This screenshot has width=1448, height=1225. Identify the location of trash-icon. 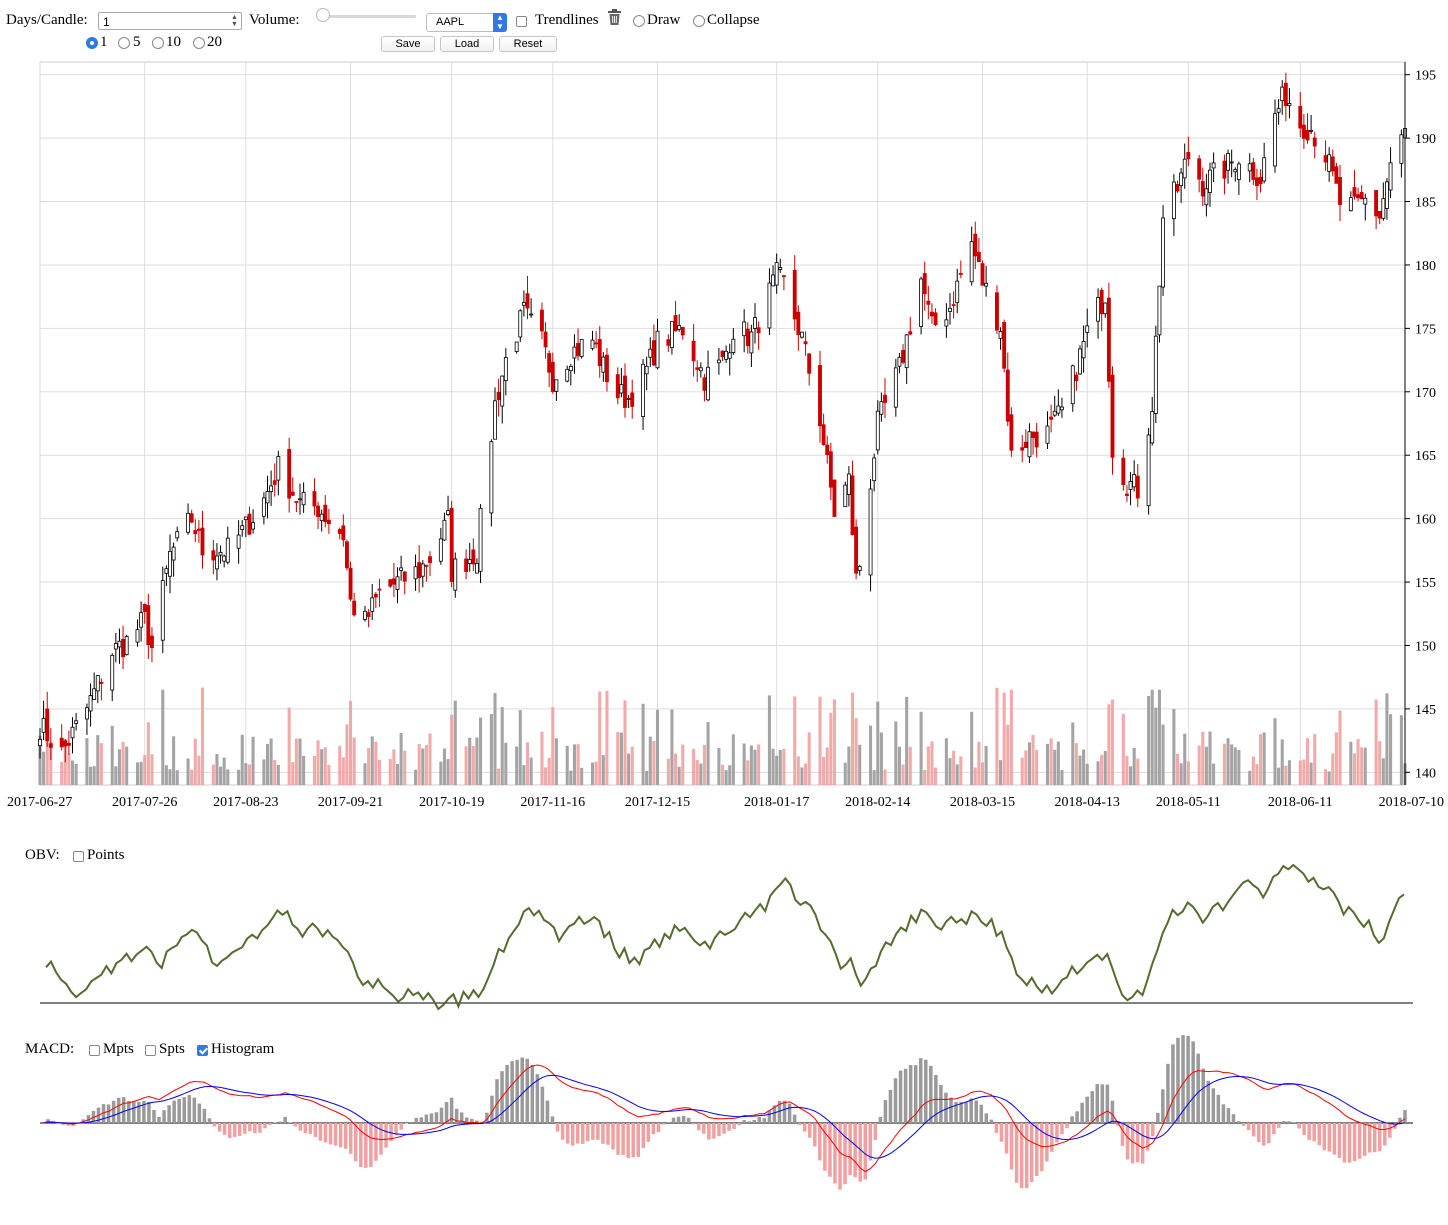
(614, 17).